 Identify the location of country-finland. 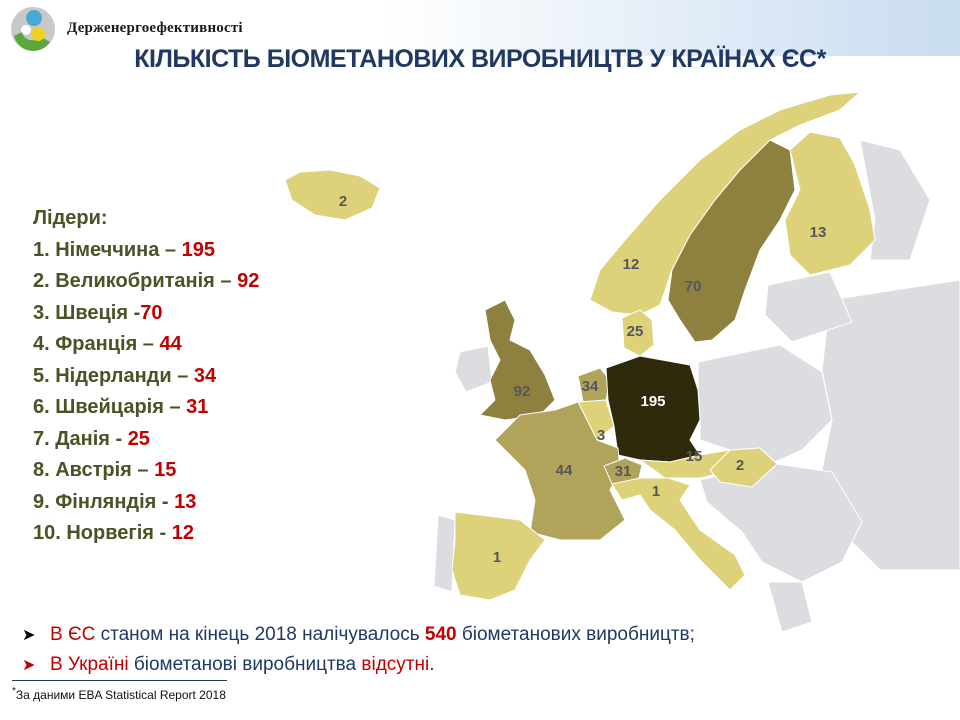
(830, 203).